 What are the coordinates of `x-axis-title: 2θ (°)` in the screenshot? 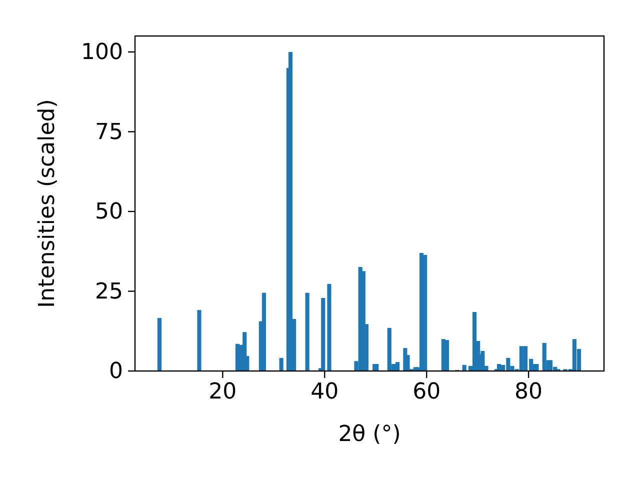 It's located at (369, 434).